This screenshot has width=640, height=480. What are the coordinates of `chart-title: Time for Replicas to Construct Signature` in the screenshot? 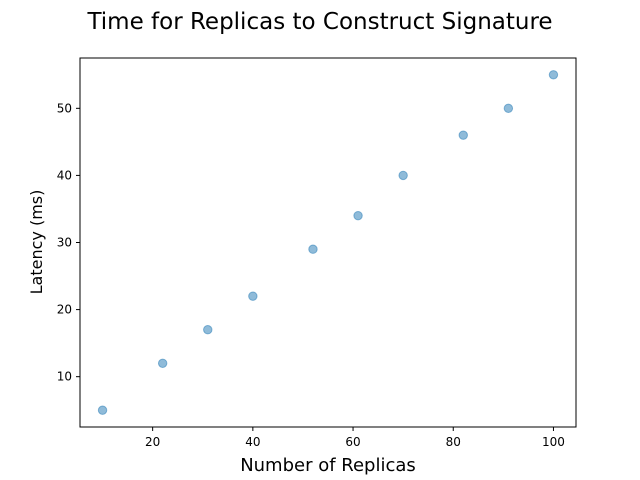 It's located at (319, 22).